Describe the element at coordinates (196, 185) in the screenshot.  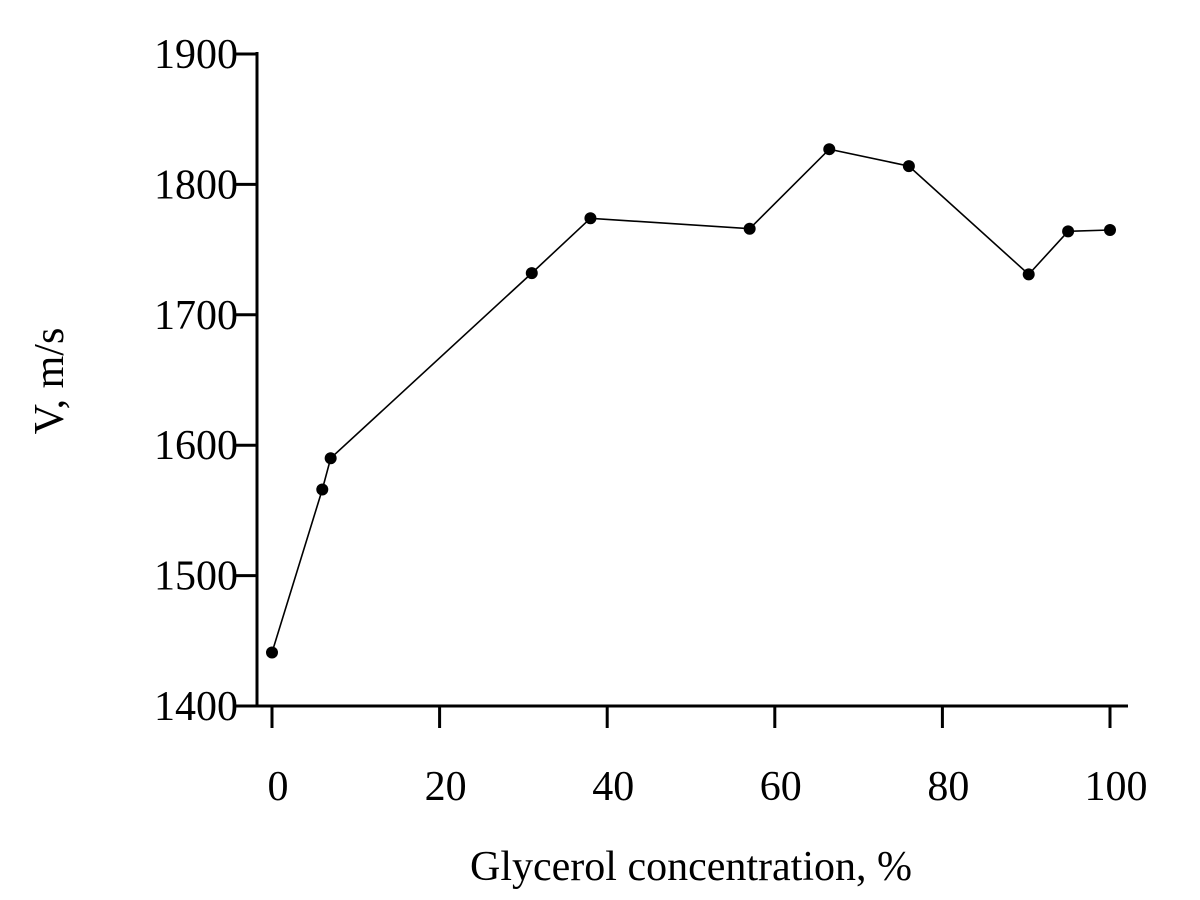
I see `y-tick-label: 1800` at that location.